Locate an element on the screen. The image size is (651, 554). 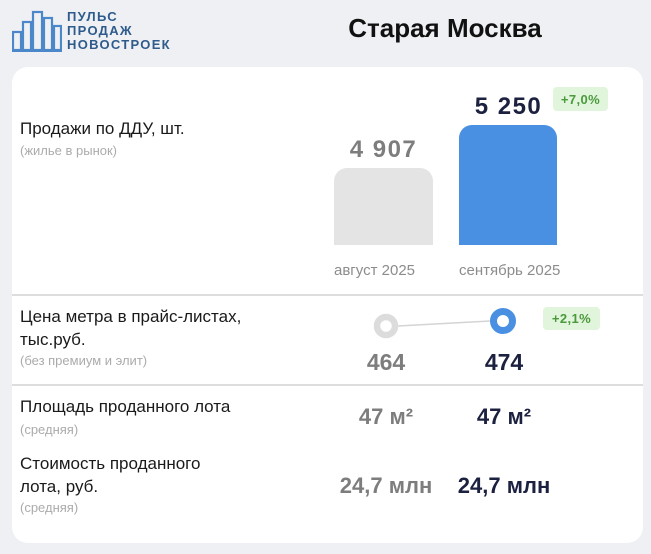
price-dot-august is located at coordinates (386, 326).